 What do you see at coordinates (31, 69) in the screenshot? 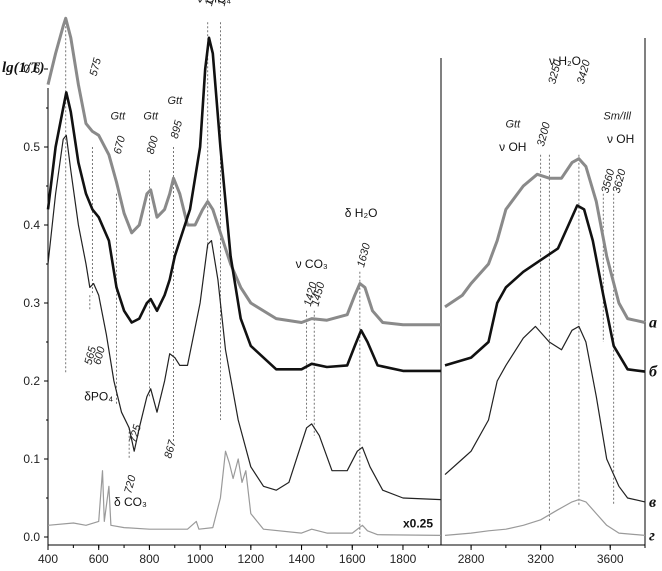
I see `y-tick-label: 0.6` at bounding box center [31, 69].